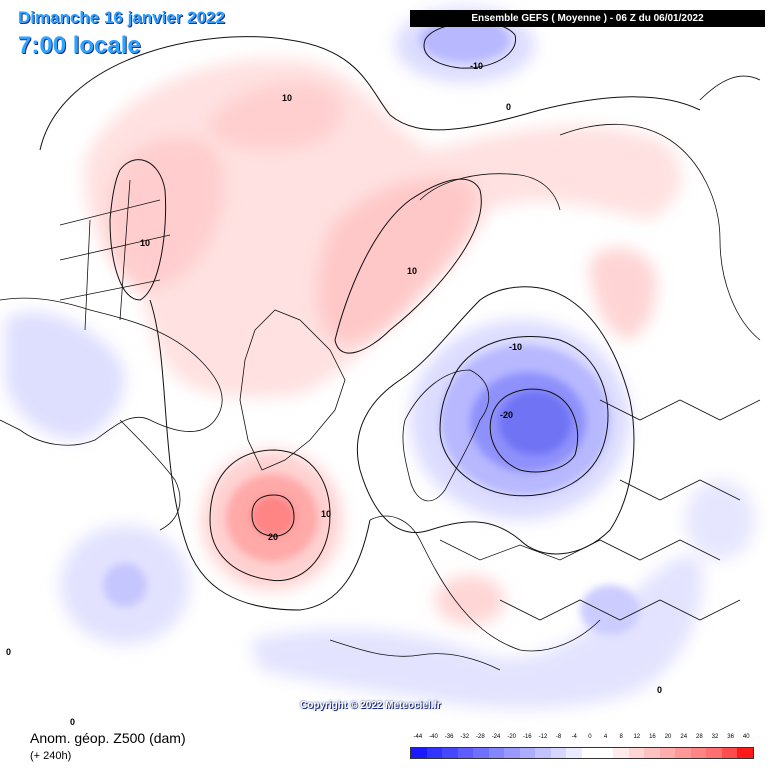 The width and height of the screenshot is (768, 768). Describe the element at coordinates (715, 737) in the screenshot. I see `scale-tick-label: 32` at that location.